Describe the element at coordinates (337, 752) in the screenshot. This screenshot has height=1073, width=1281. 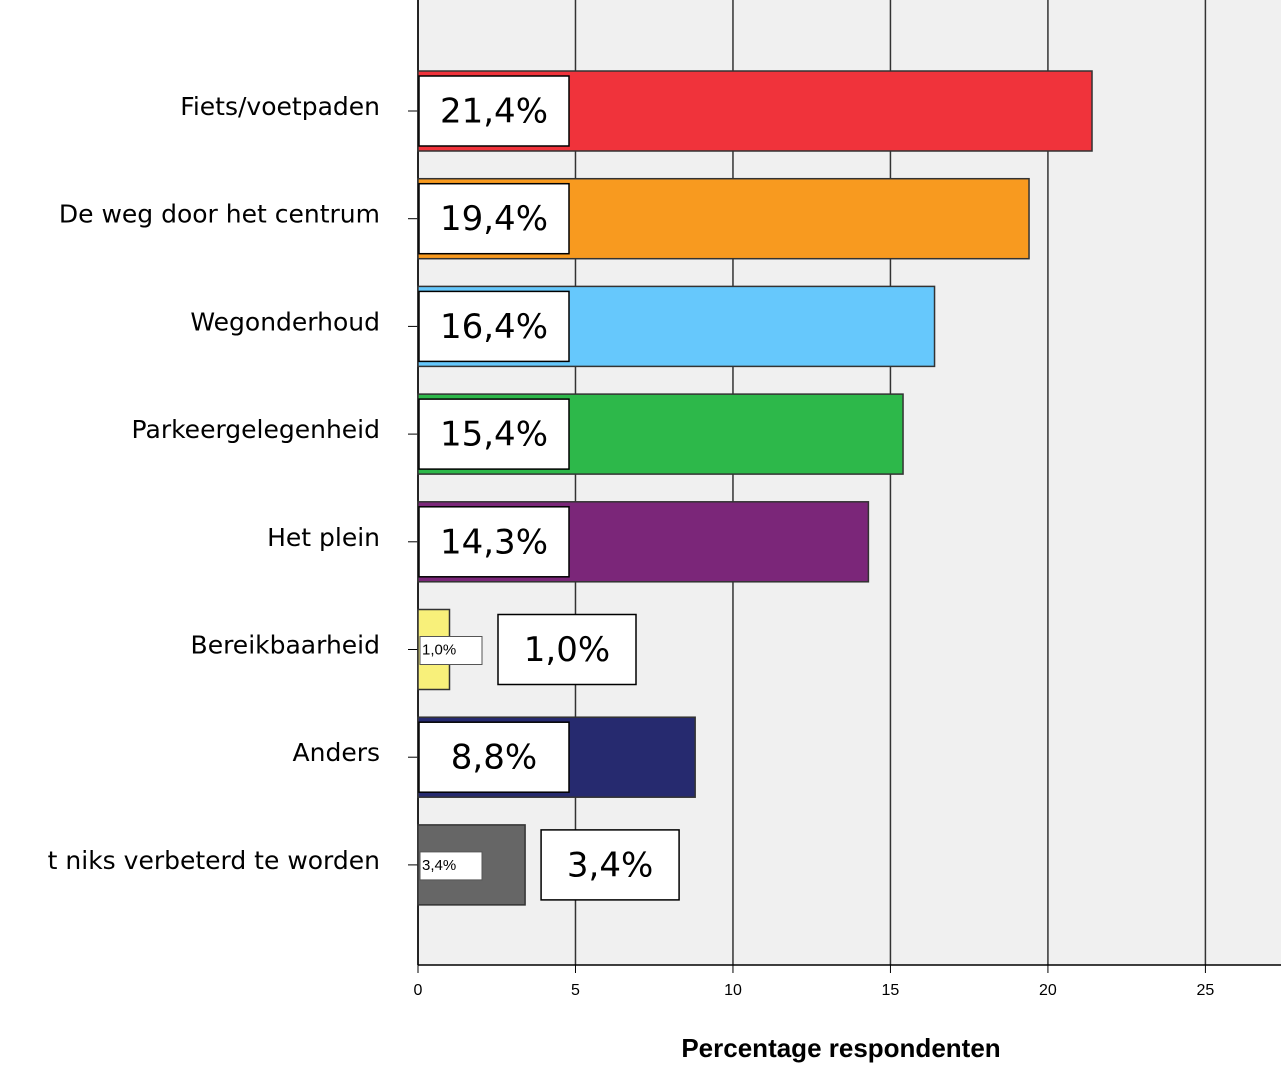
I see `y-tick-label: Anders` at that location.